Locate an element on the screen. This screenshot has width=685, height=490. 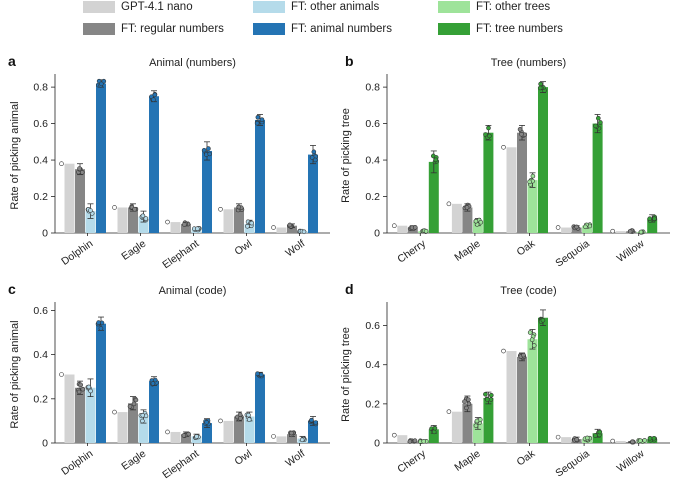
legend-label: FT: animal numbers is located at coordinates (341, 29).